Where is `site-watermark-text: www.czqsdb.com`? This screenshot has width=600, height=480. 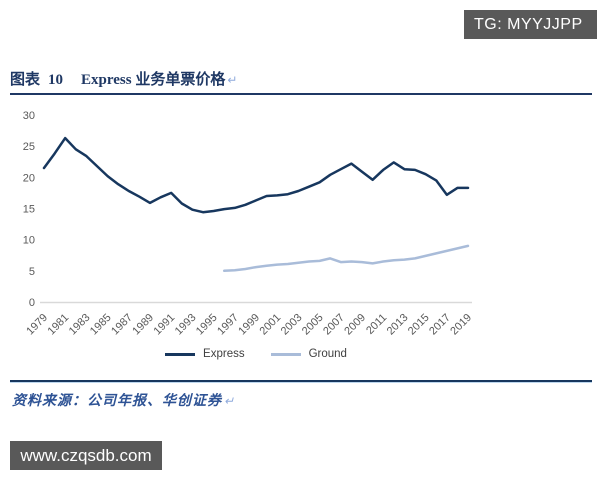
site-watermark-text: www.czqsdb.com is located at coordinates (86, 455).